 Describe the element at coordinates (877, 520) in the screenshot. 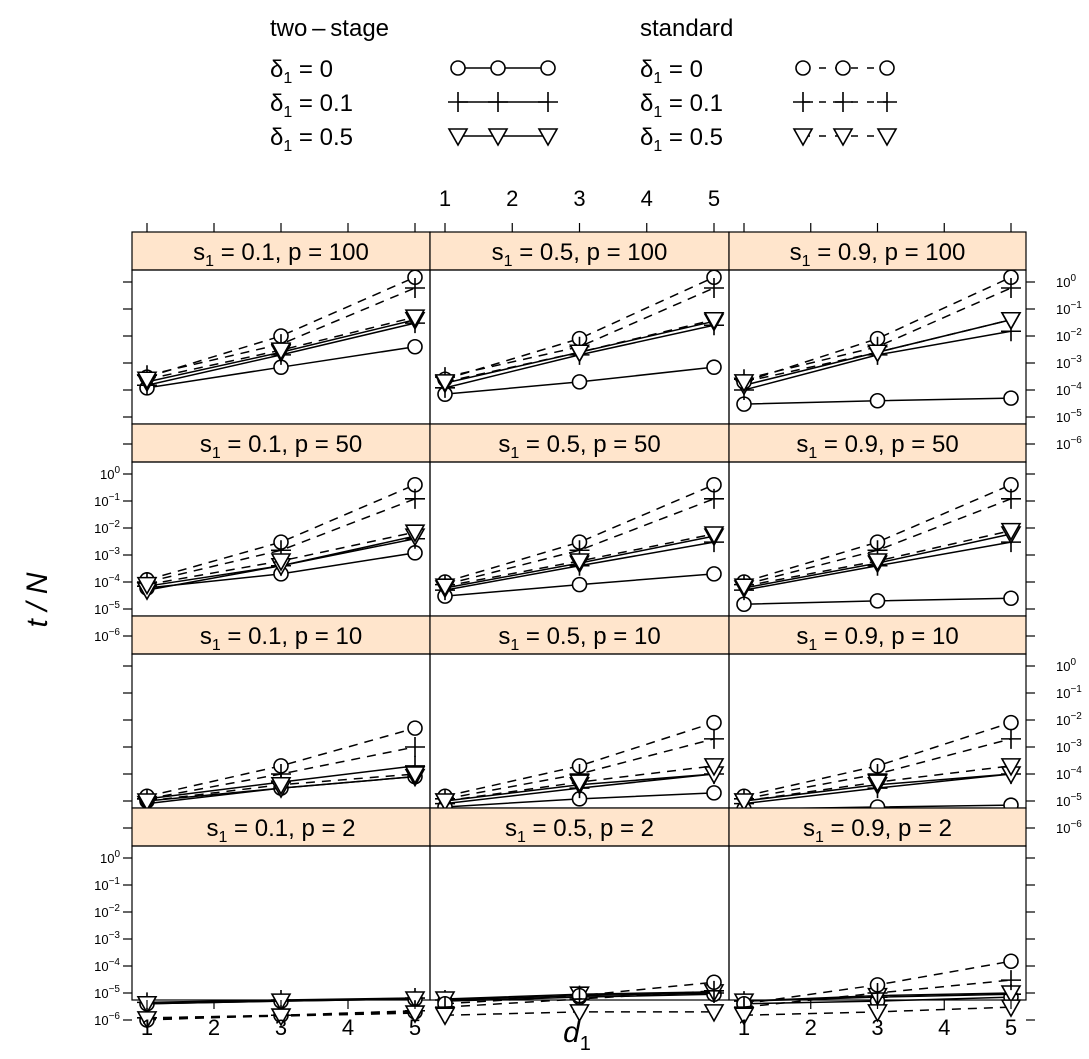

I see `panel: s1 = 0.9, p = 50` at that location.